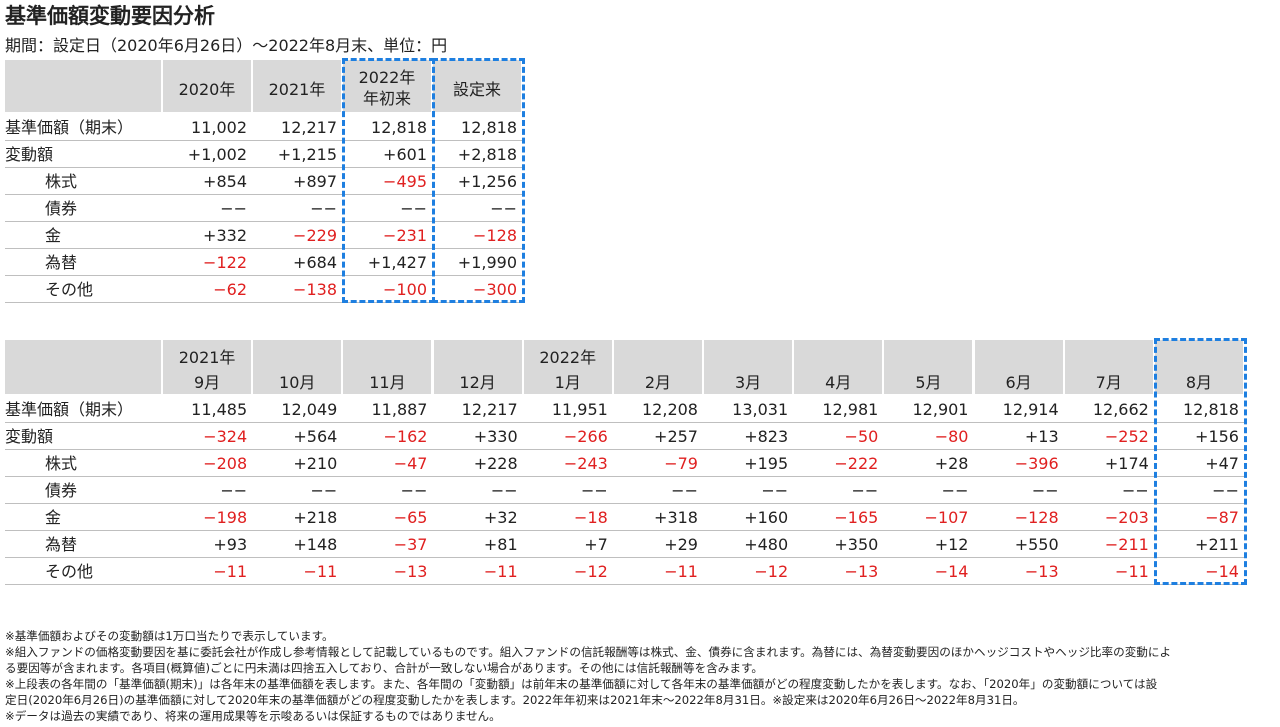 The width and height of the screenshot is (1280, 727). What do you see at coordinates (298, 367) in the screenshot?
I see `header-cell: 10月` at bounding box center [298, 367].